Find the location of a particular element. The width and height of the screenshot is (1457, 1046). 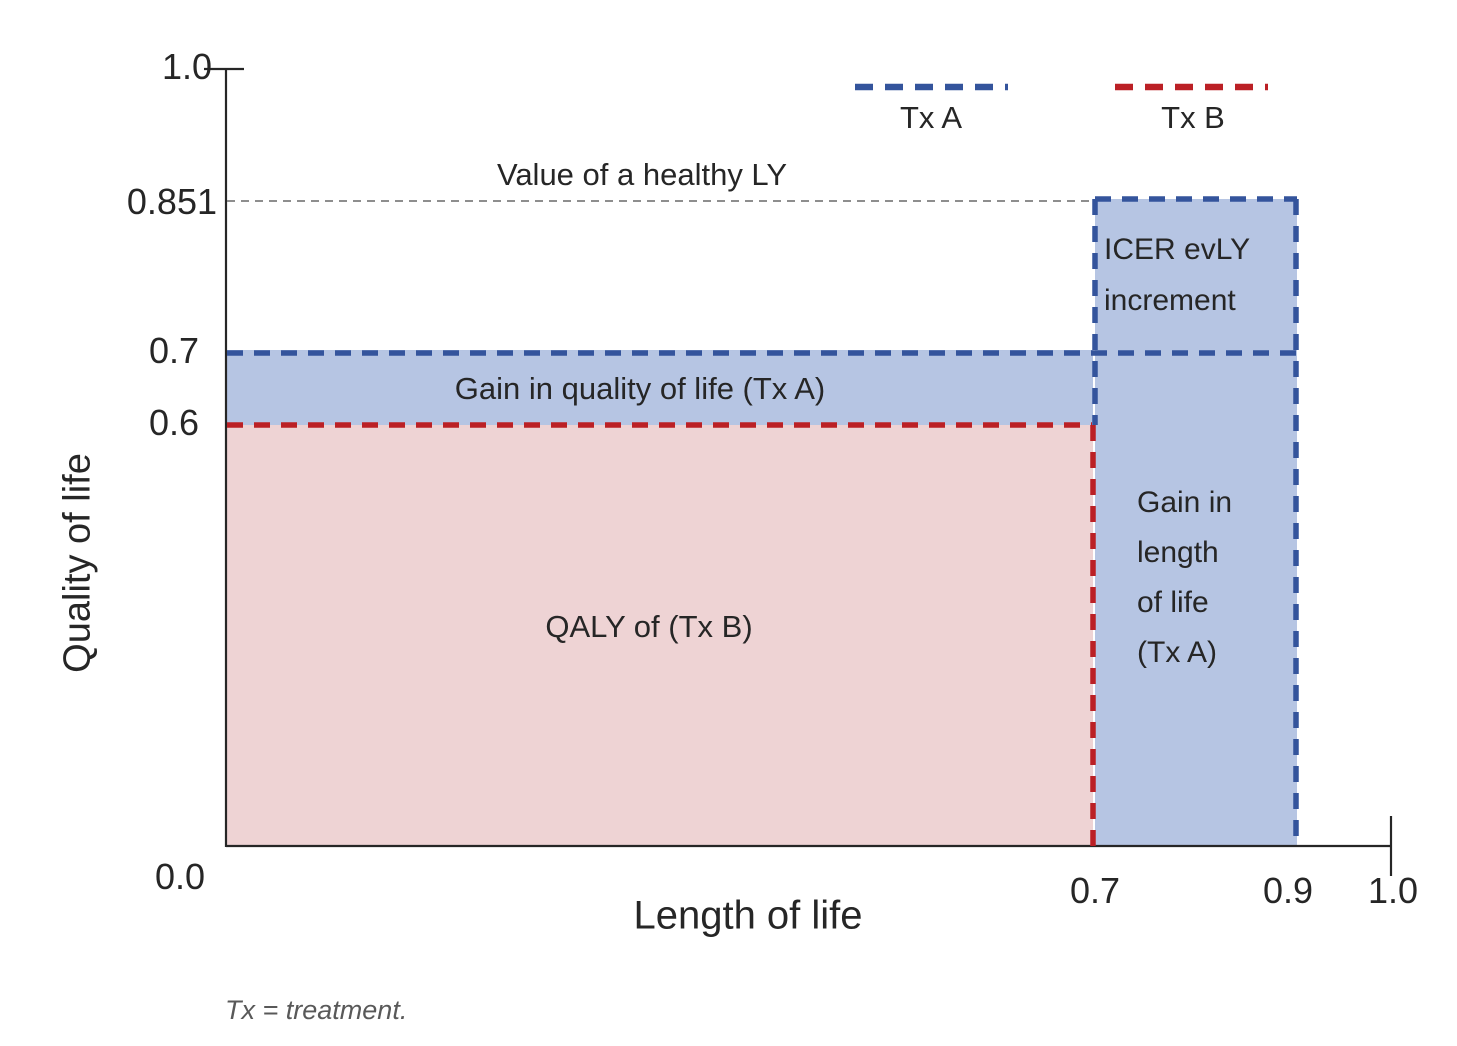

region-gain-quality-txa is located at coordinates (660, 387).